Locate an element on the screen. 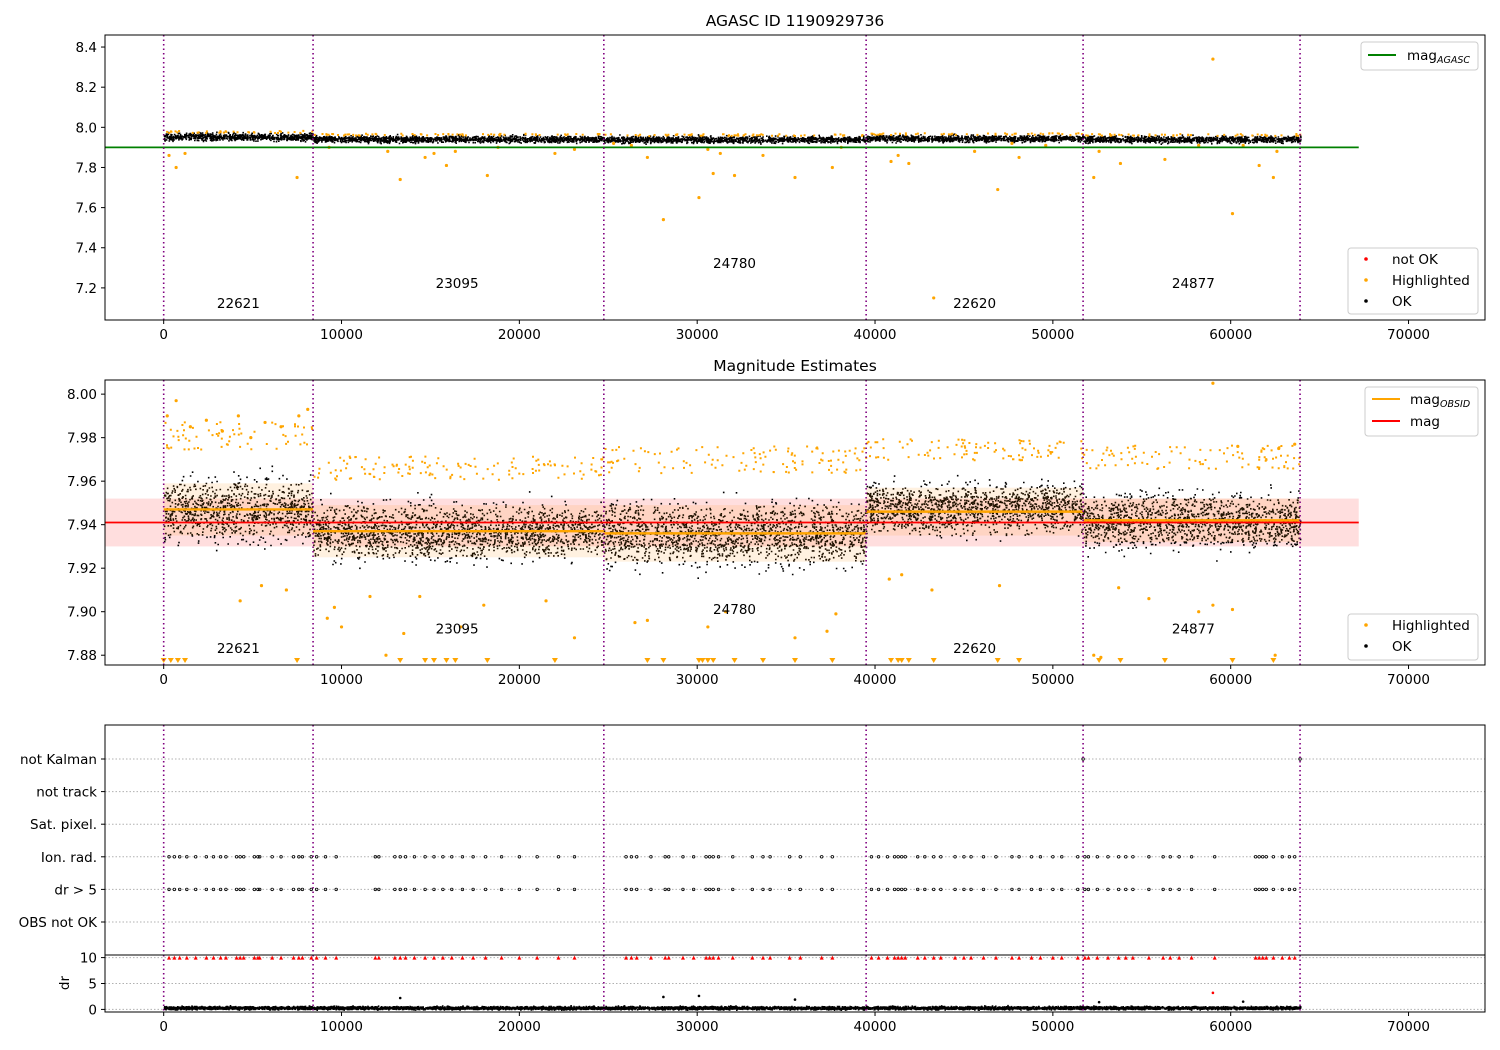 This screenshot has width=1500, height=1050. legend-label-not-ok: not OK is located at coordinates (1415, 260).